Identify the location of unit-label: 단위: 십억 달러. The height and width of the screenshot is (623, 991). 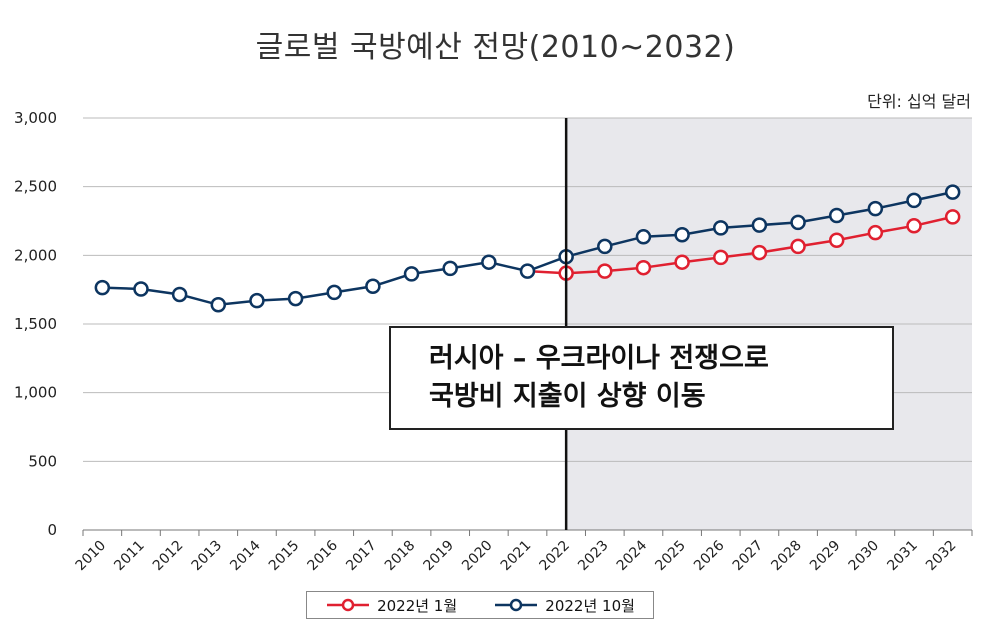
(919, 101).